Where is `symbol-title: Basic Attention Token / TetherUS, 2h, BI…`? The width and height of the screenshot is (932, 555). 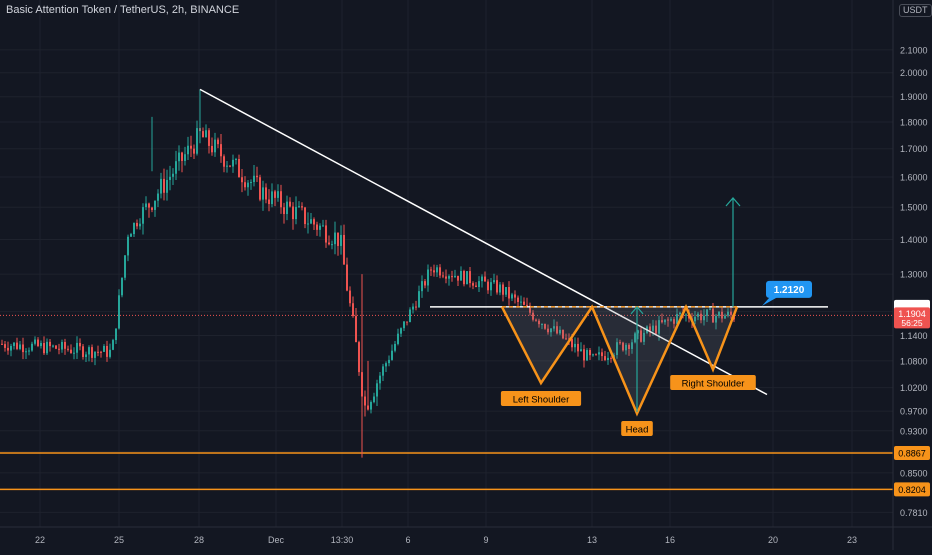
symbol-title: Basic Attention Token / TetherUS, 2h, BI… is located at coordinates (123, 10).